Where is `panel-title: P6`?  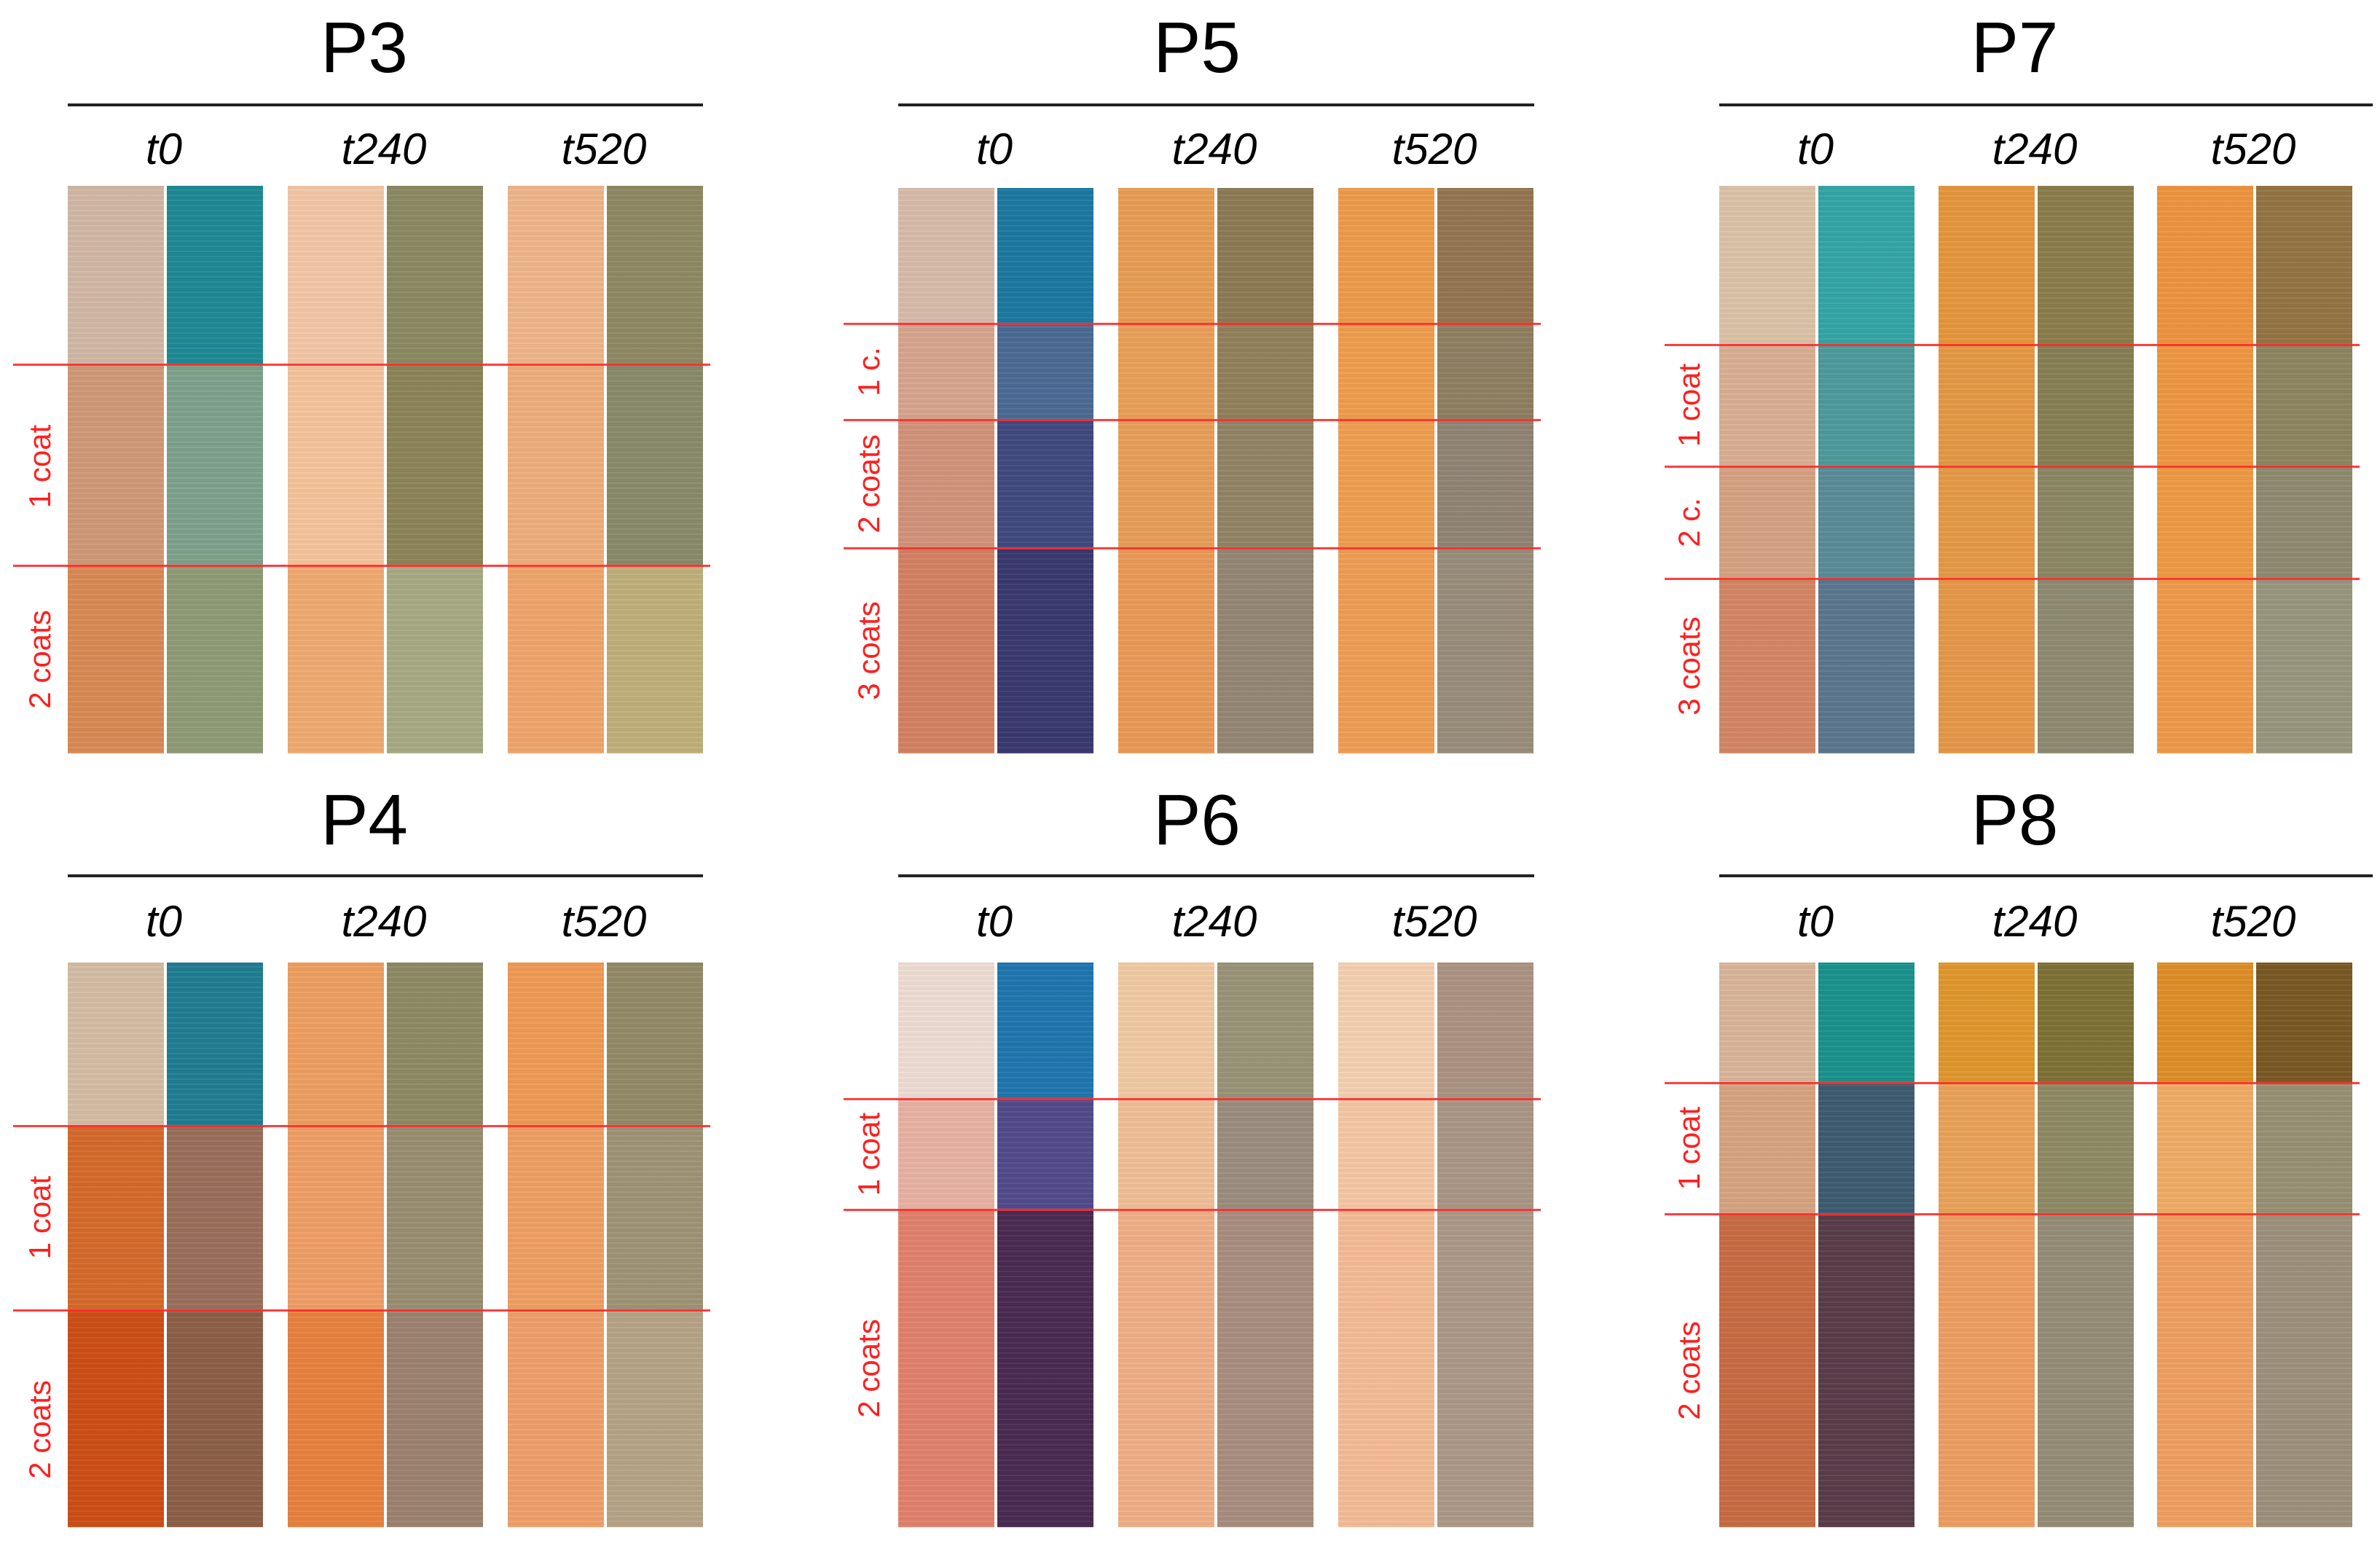
panel-title: P6 is located at coordinates (1197, 820).